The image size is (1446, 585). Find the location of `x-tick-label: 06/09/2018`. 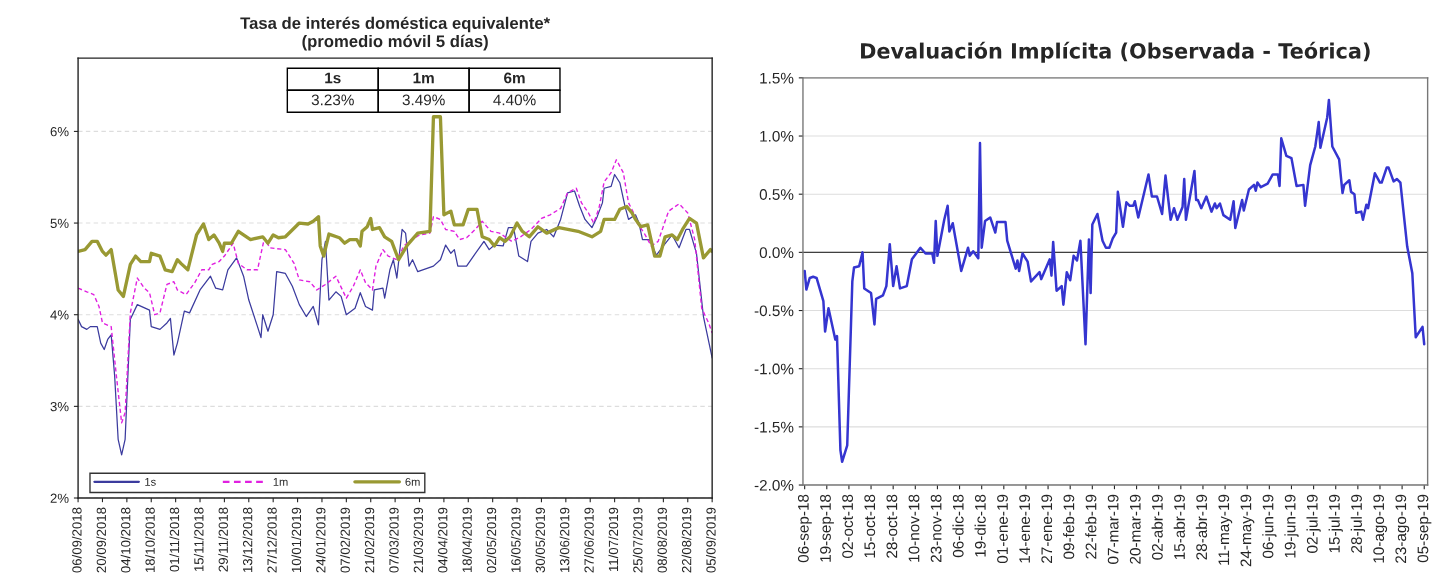

x-tick-label: 06/09/2018 is located at coordinates (76, 540).